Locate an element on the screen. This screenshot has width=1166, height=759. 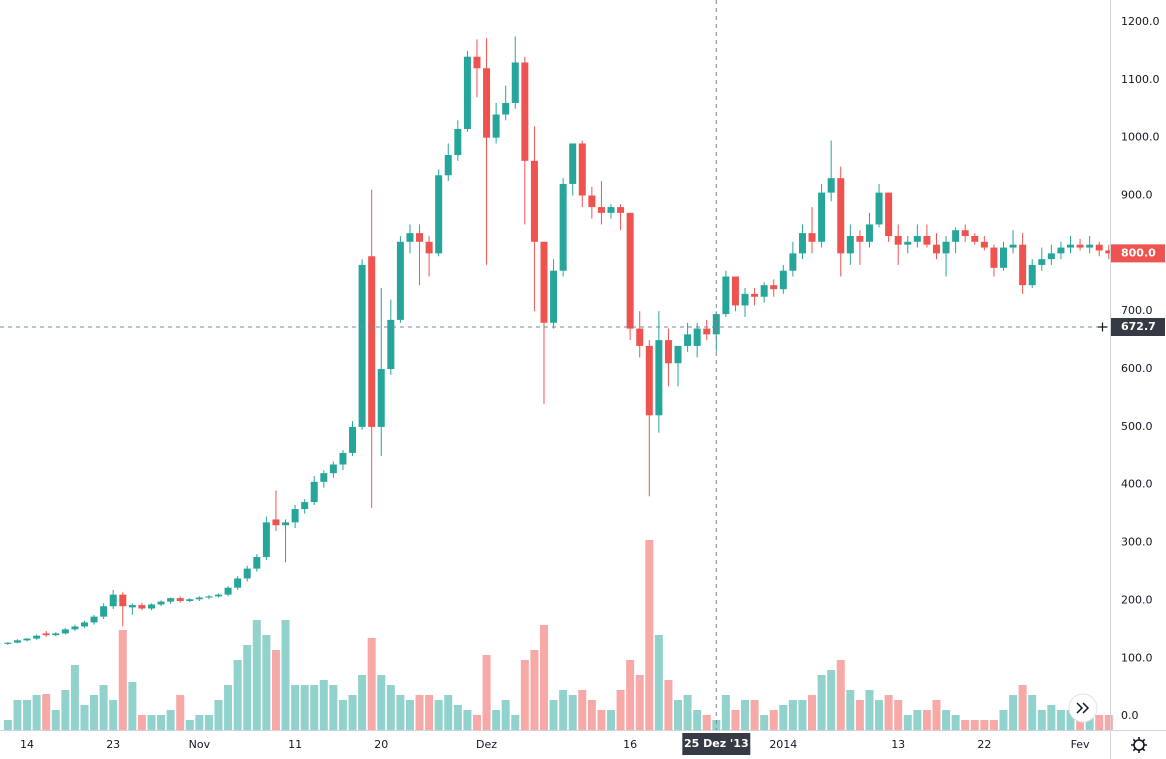
x-tick-label: 11 is located at coordinates (295, 744).